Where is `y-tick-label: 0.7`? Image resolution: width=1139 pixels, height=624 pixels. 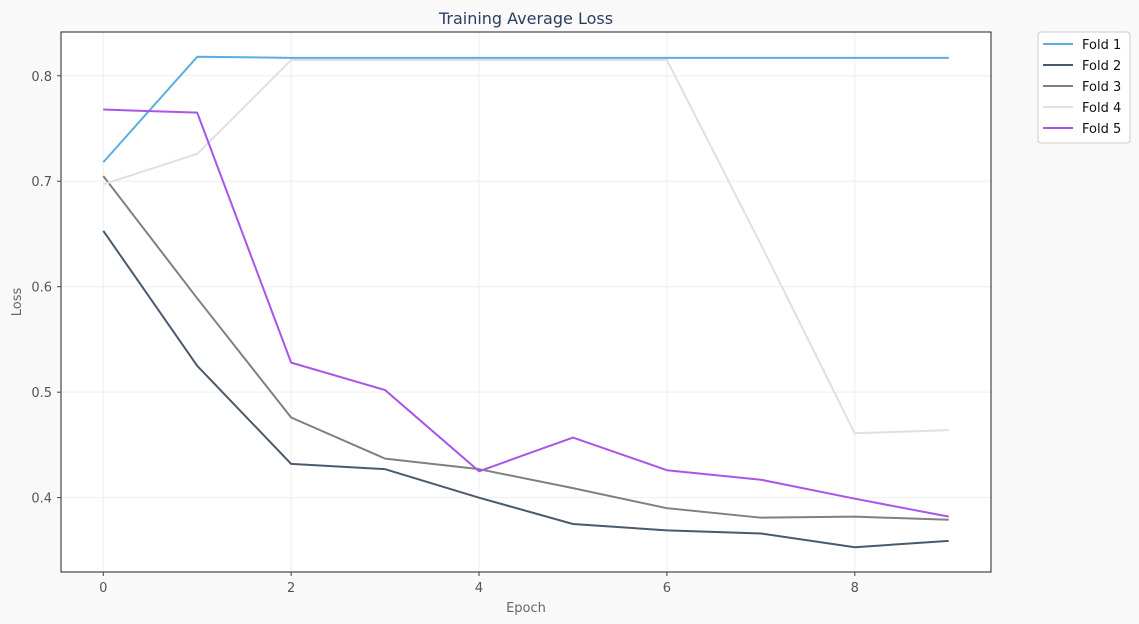 y-tick-label: 0.7 is located at coordinates (41, 182).